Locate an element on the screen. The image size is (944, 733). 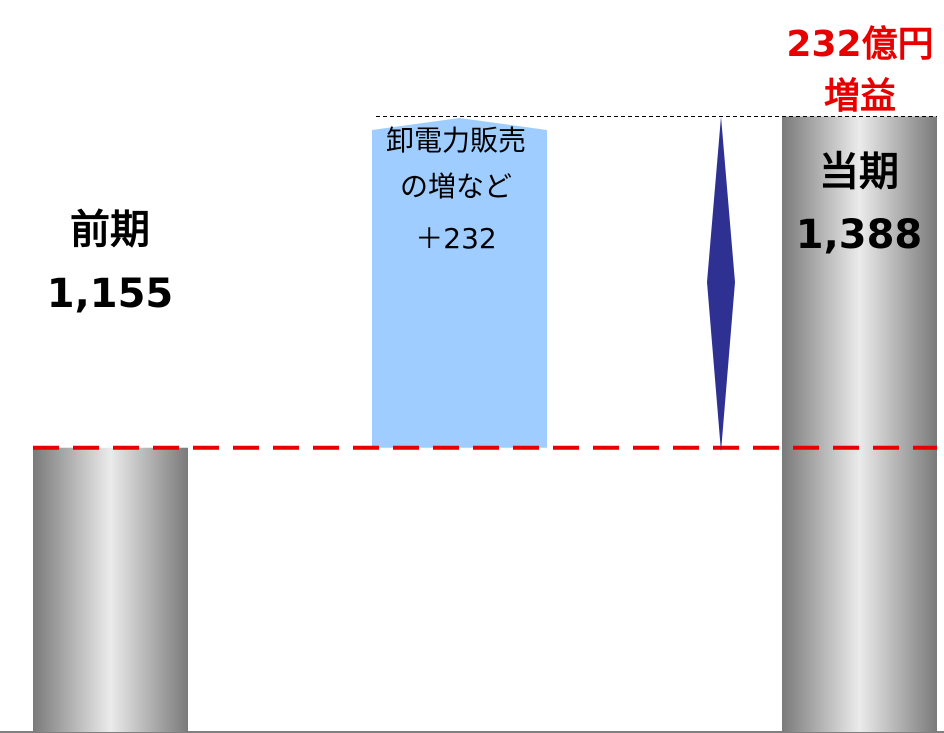
bar-current-period is located at coordinates (859, 424).